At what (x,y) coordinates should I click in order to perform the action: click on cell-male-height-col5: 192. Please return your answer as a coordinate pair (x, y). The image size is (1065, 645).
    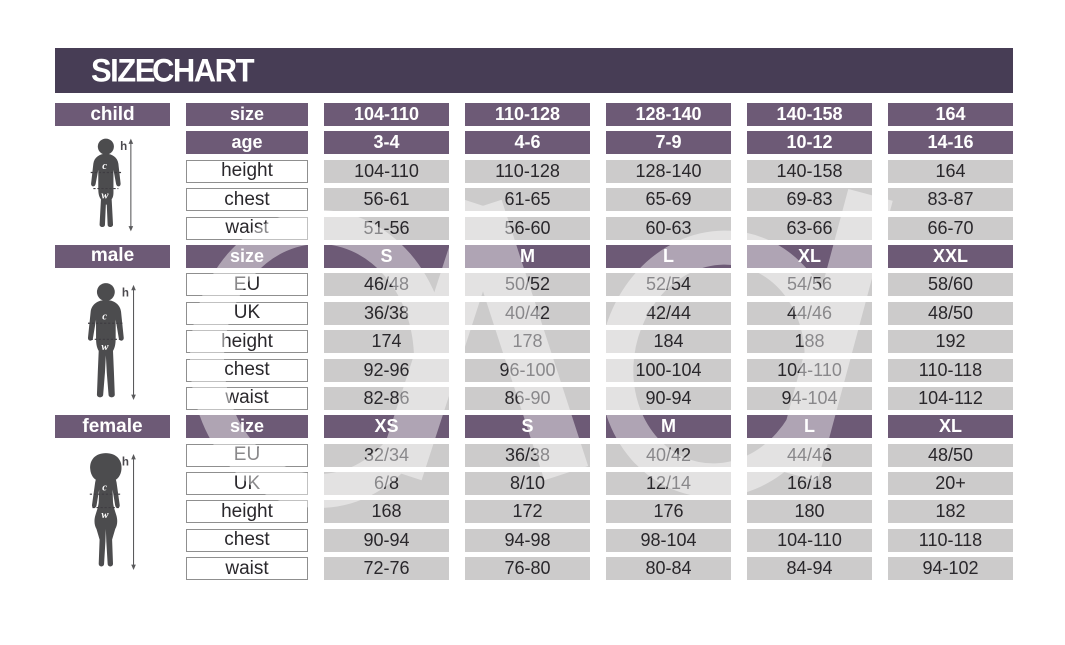
    Looking at the image, I should click on (950, 342).